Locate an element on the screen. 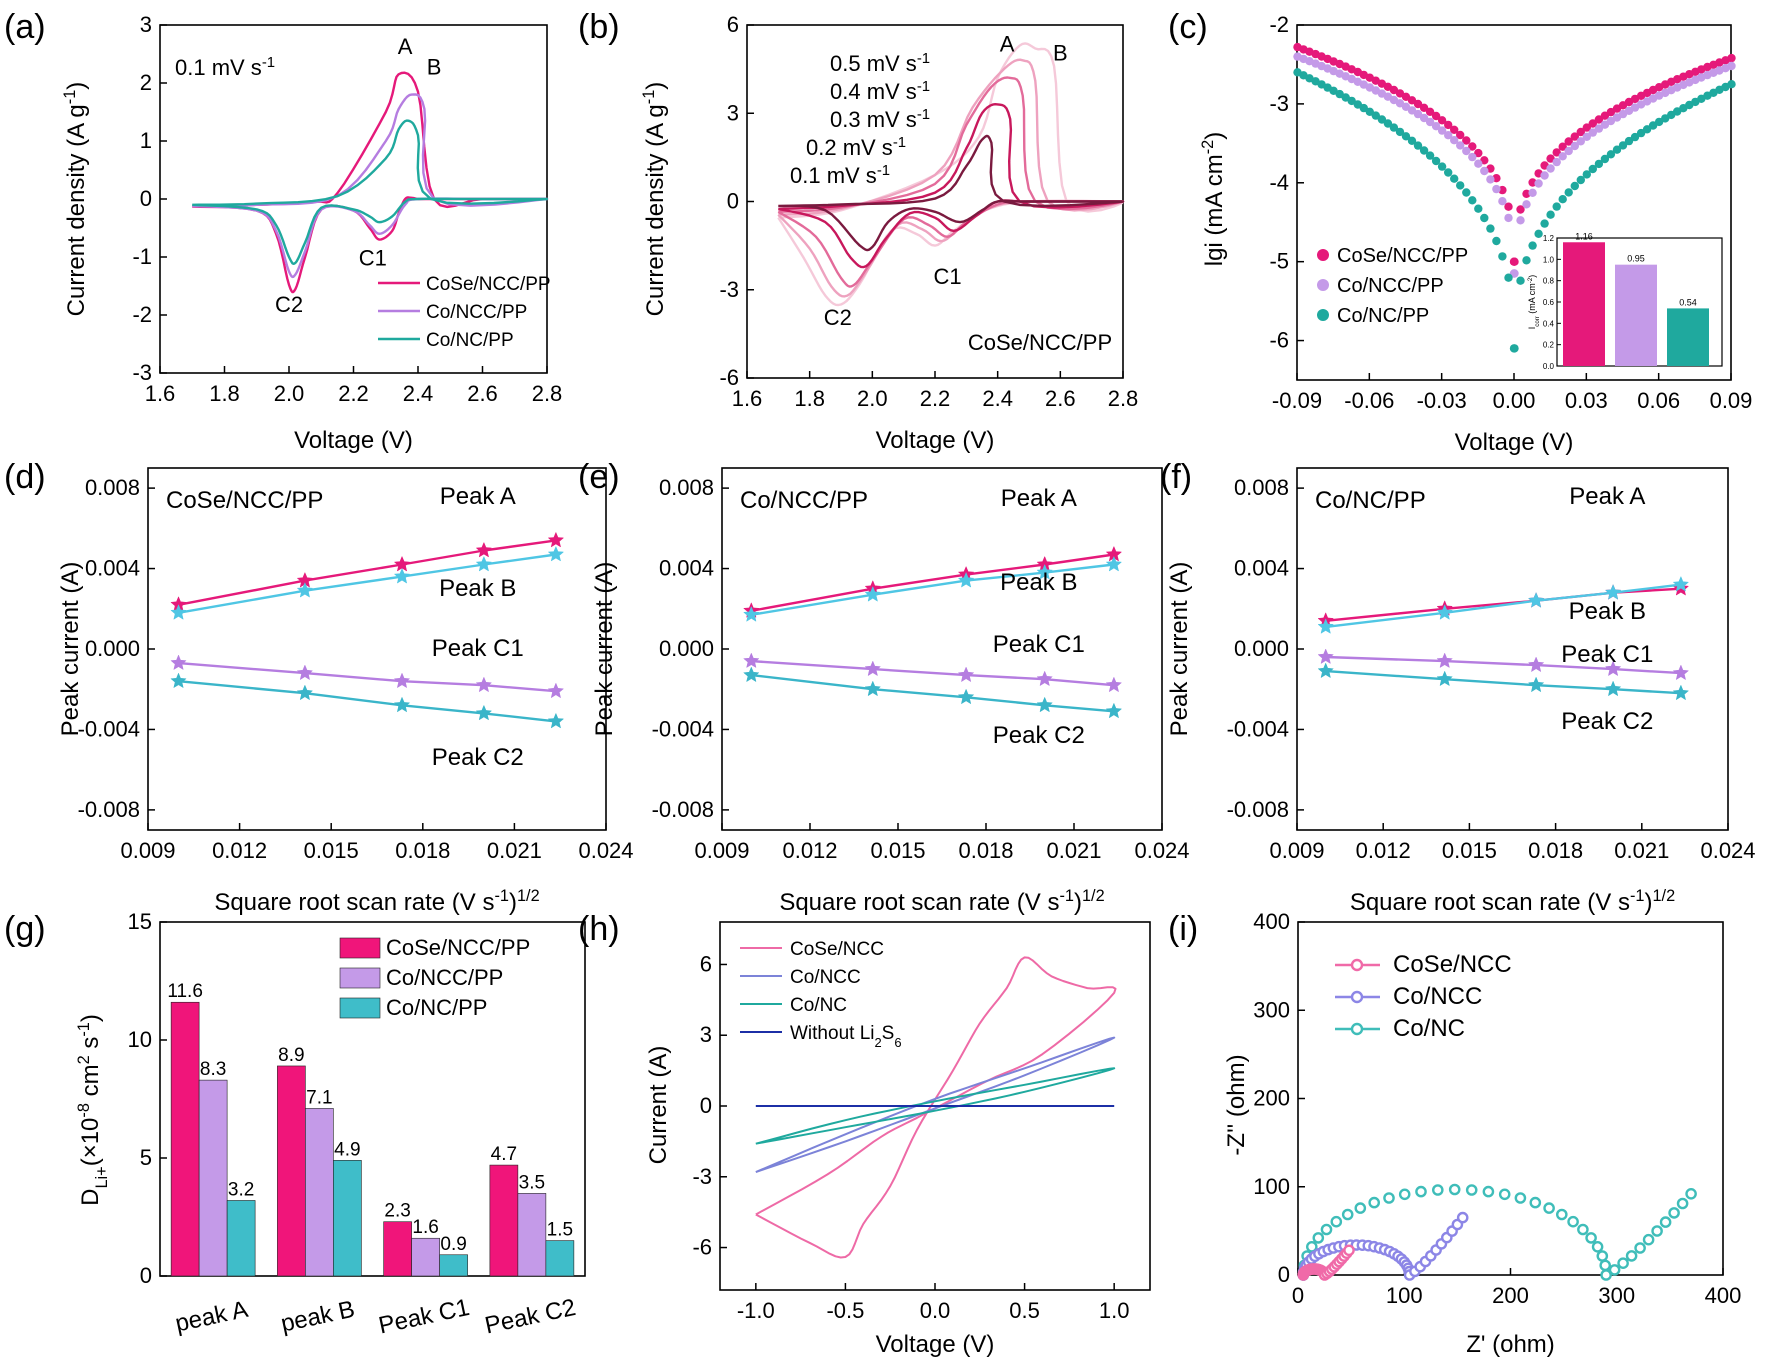 Image resolution: width=1772 pixels, height=1367 pixels. x-tick-label: 0.009 is located at coordinates (1296, 850).